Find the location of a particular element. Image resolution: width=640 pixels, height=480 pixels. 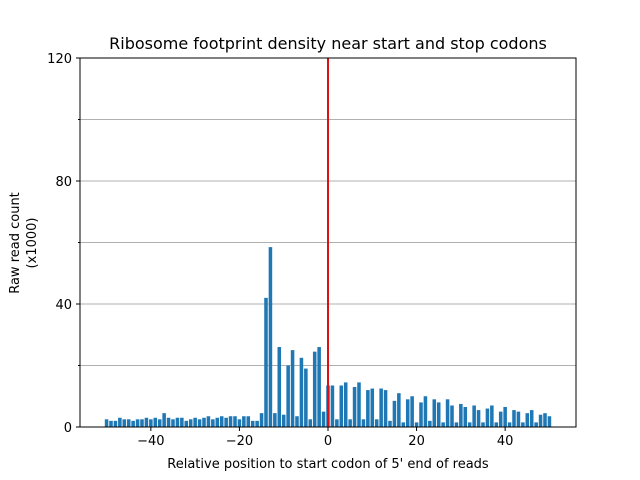

x-tick-label: −20 is located at coordinates (239, 441).